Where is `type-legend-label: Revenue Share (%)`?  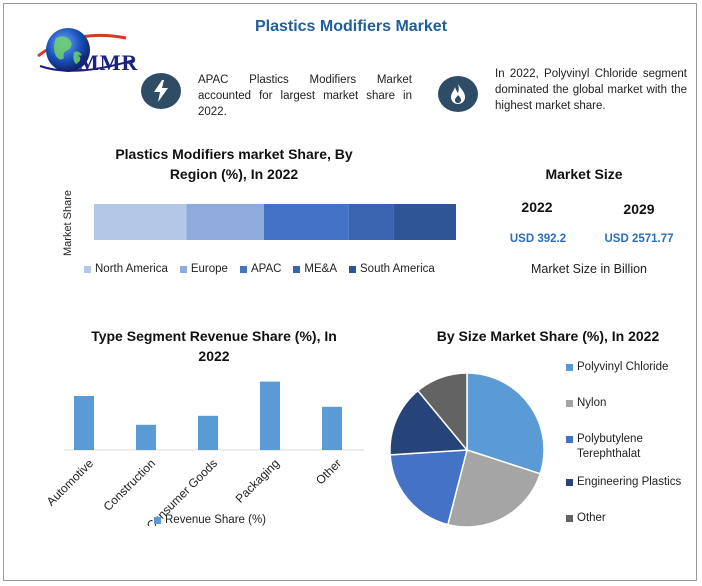
type-legend-label: Revenue Share (%) is located at coordinates (215, 520).